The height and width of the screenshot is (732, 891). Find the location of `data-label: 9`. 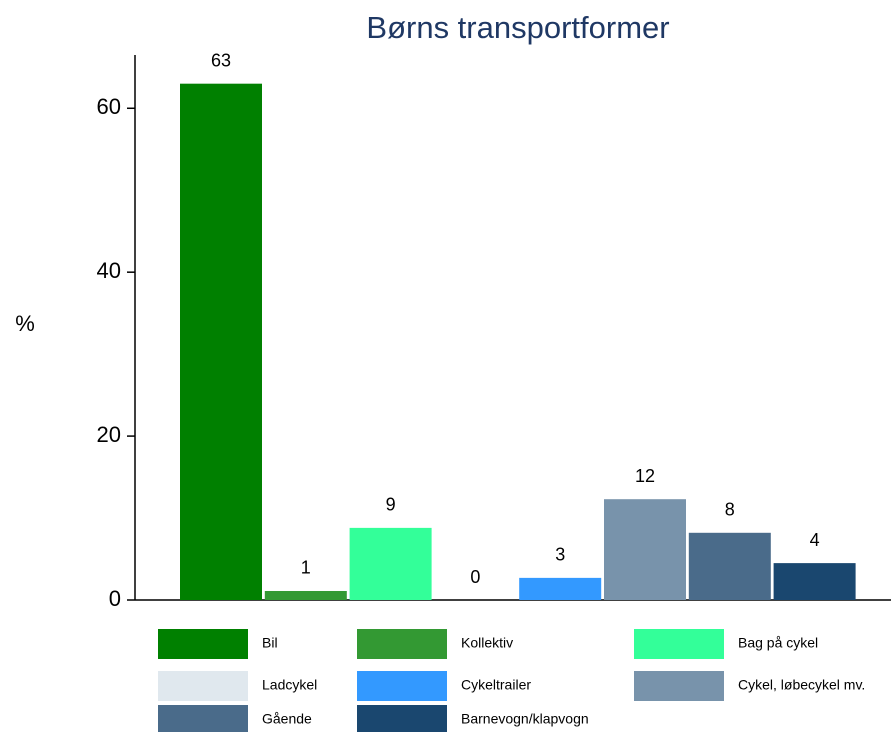

data-label: 9 is located at coordinates (391, 505).